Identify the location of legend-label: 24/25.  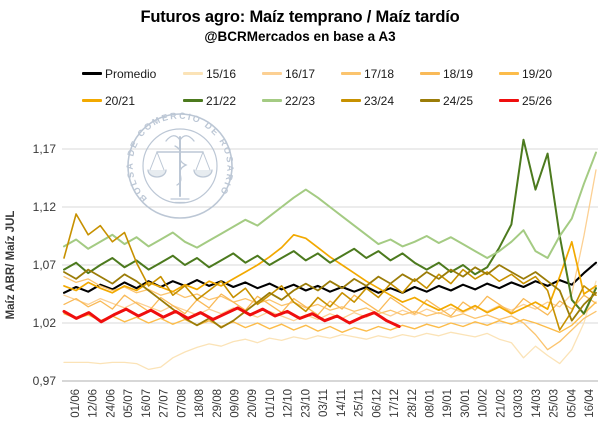
(458, 100).